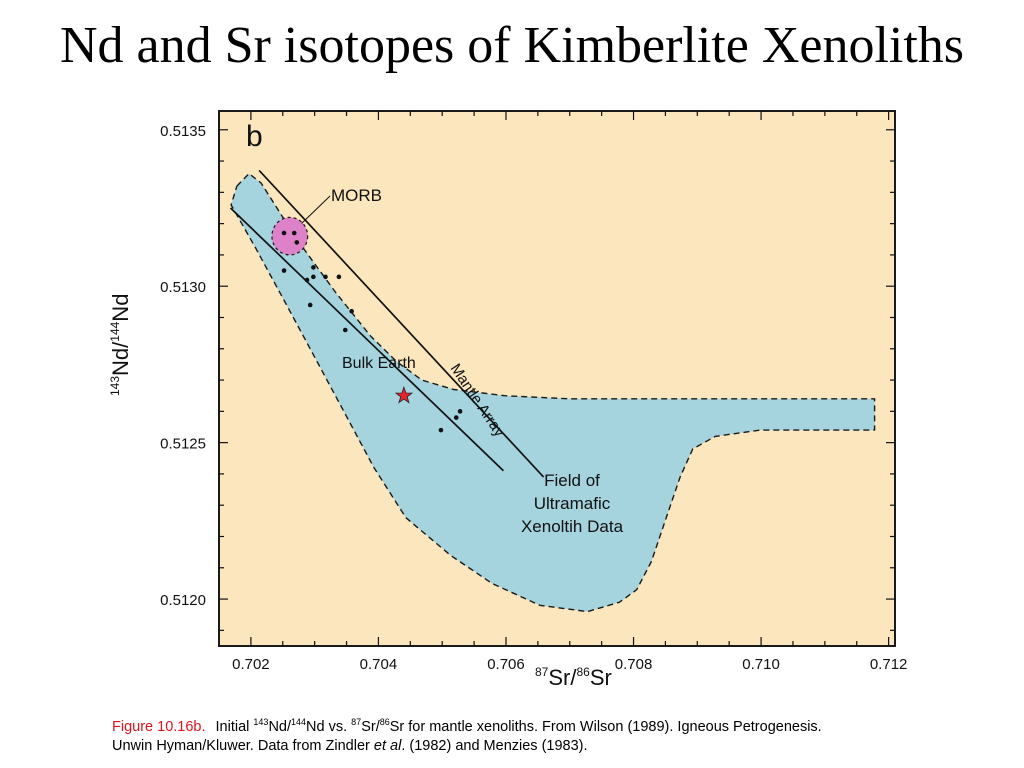 The width and height of the screenshot is (1024, 768). Describe the element at coordinates (183, 287) in the screenshot. I see `y-tick-label: 0.5130` at that location.